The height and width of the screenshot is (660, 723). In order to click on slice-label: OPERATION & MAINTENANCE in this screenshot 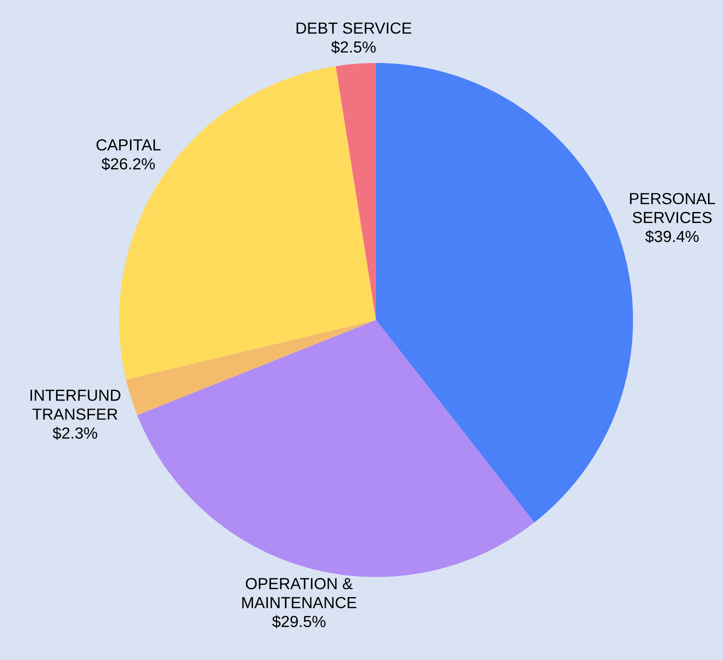, I will do `click(299, 593)`.